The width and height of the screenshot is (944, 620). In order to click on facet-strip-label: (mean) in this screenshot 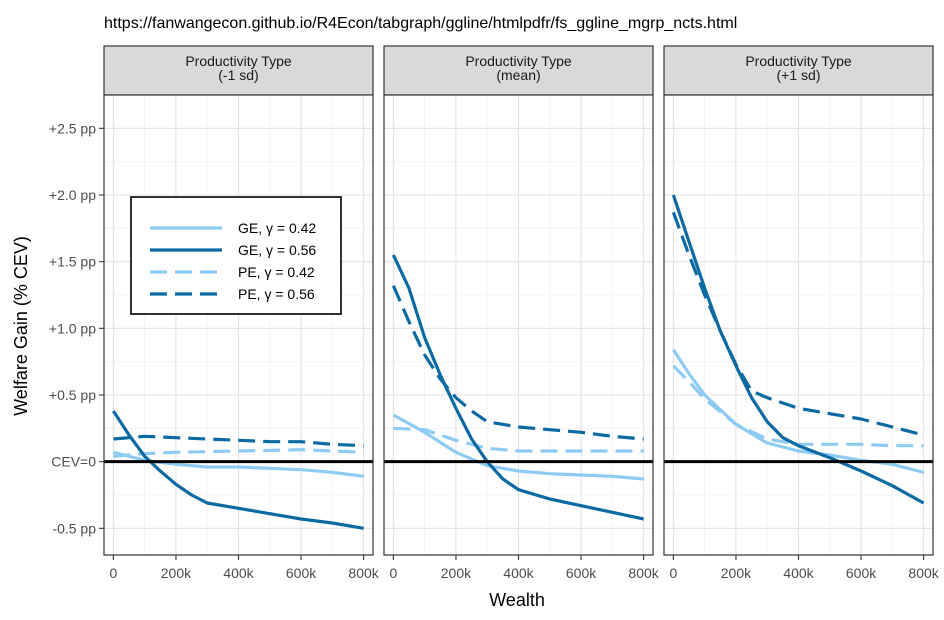, I will do `click(518, 75)`.